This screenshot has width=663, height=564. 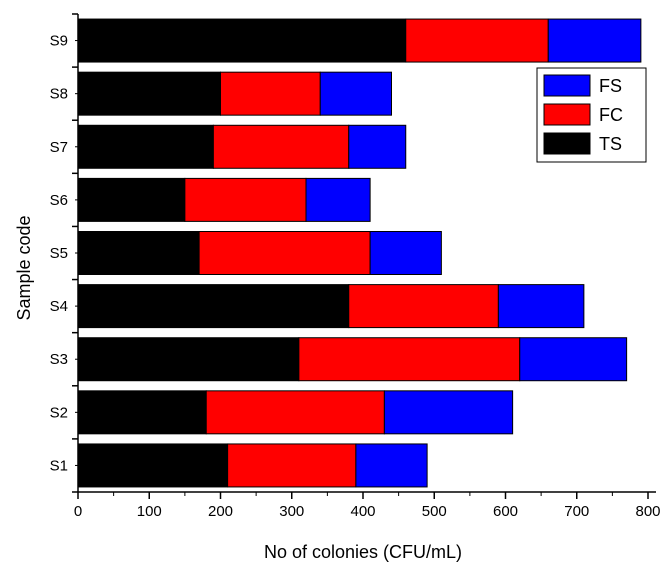 What do you see at coordinates (138, 253) in the screenshot?
I see `bar-s5-ts` at bounding box center [138, 253].